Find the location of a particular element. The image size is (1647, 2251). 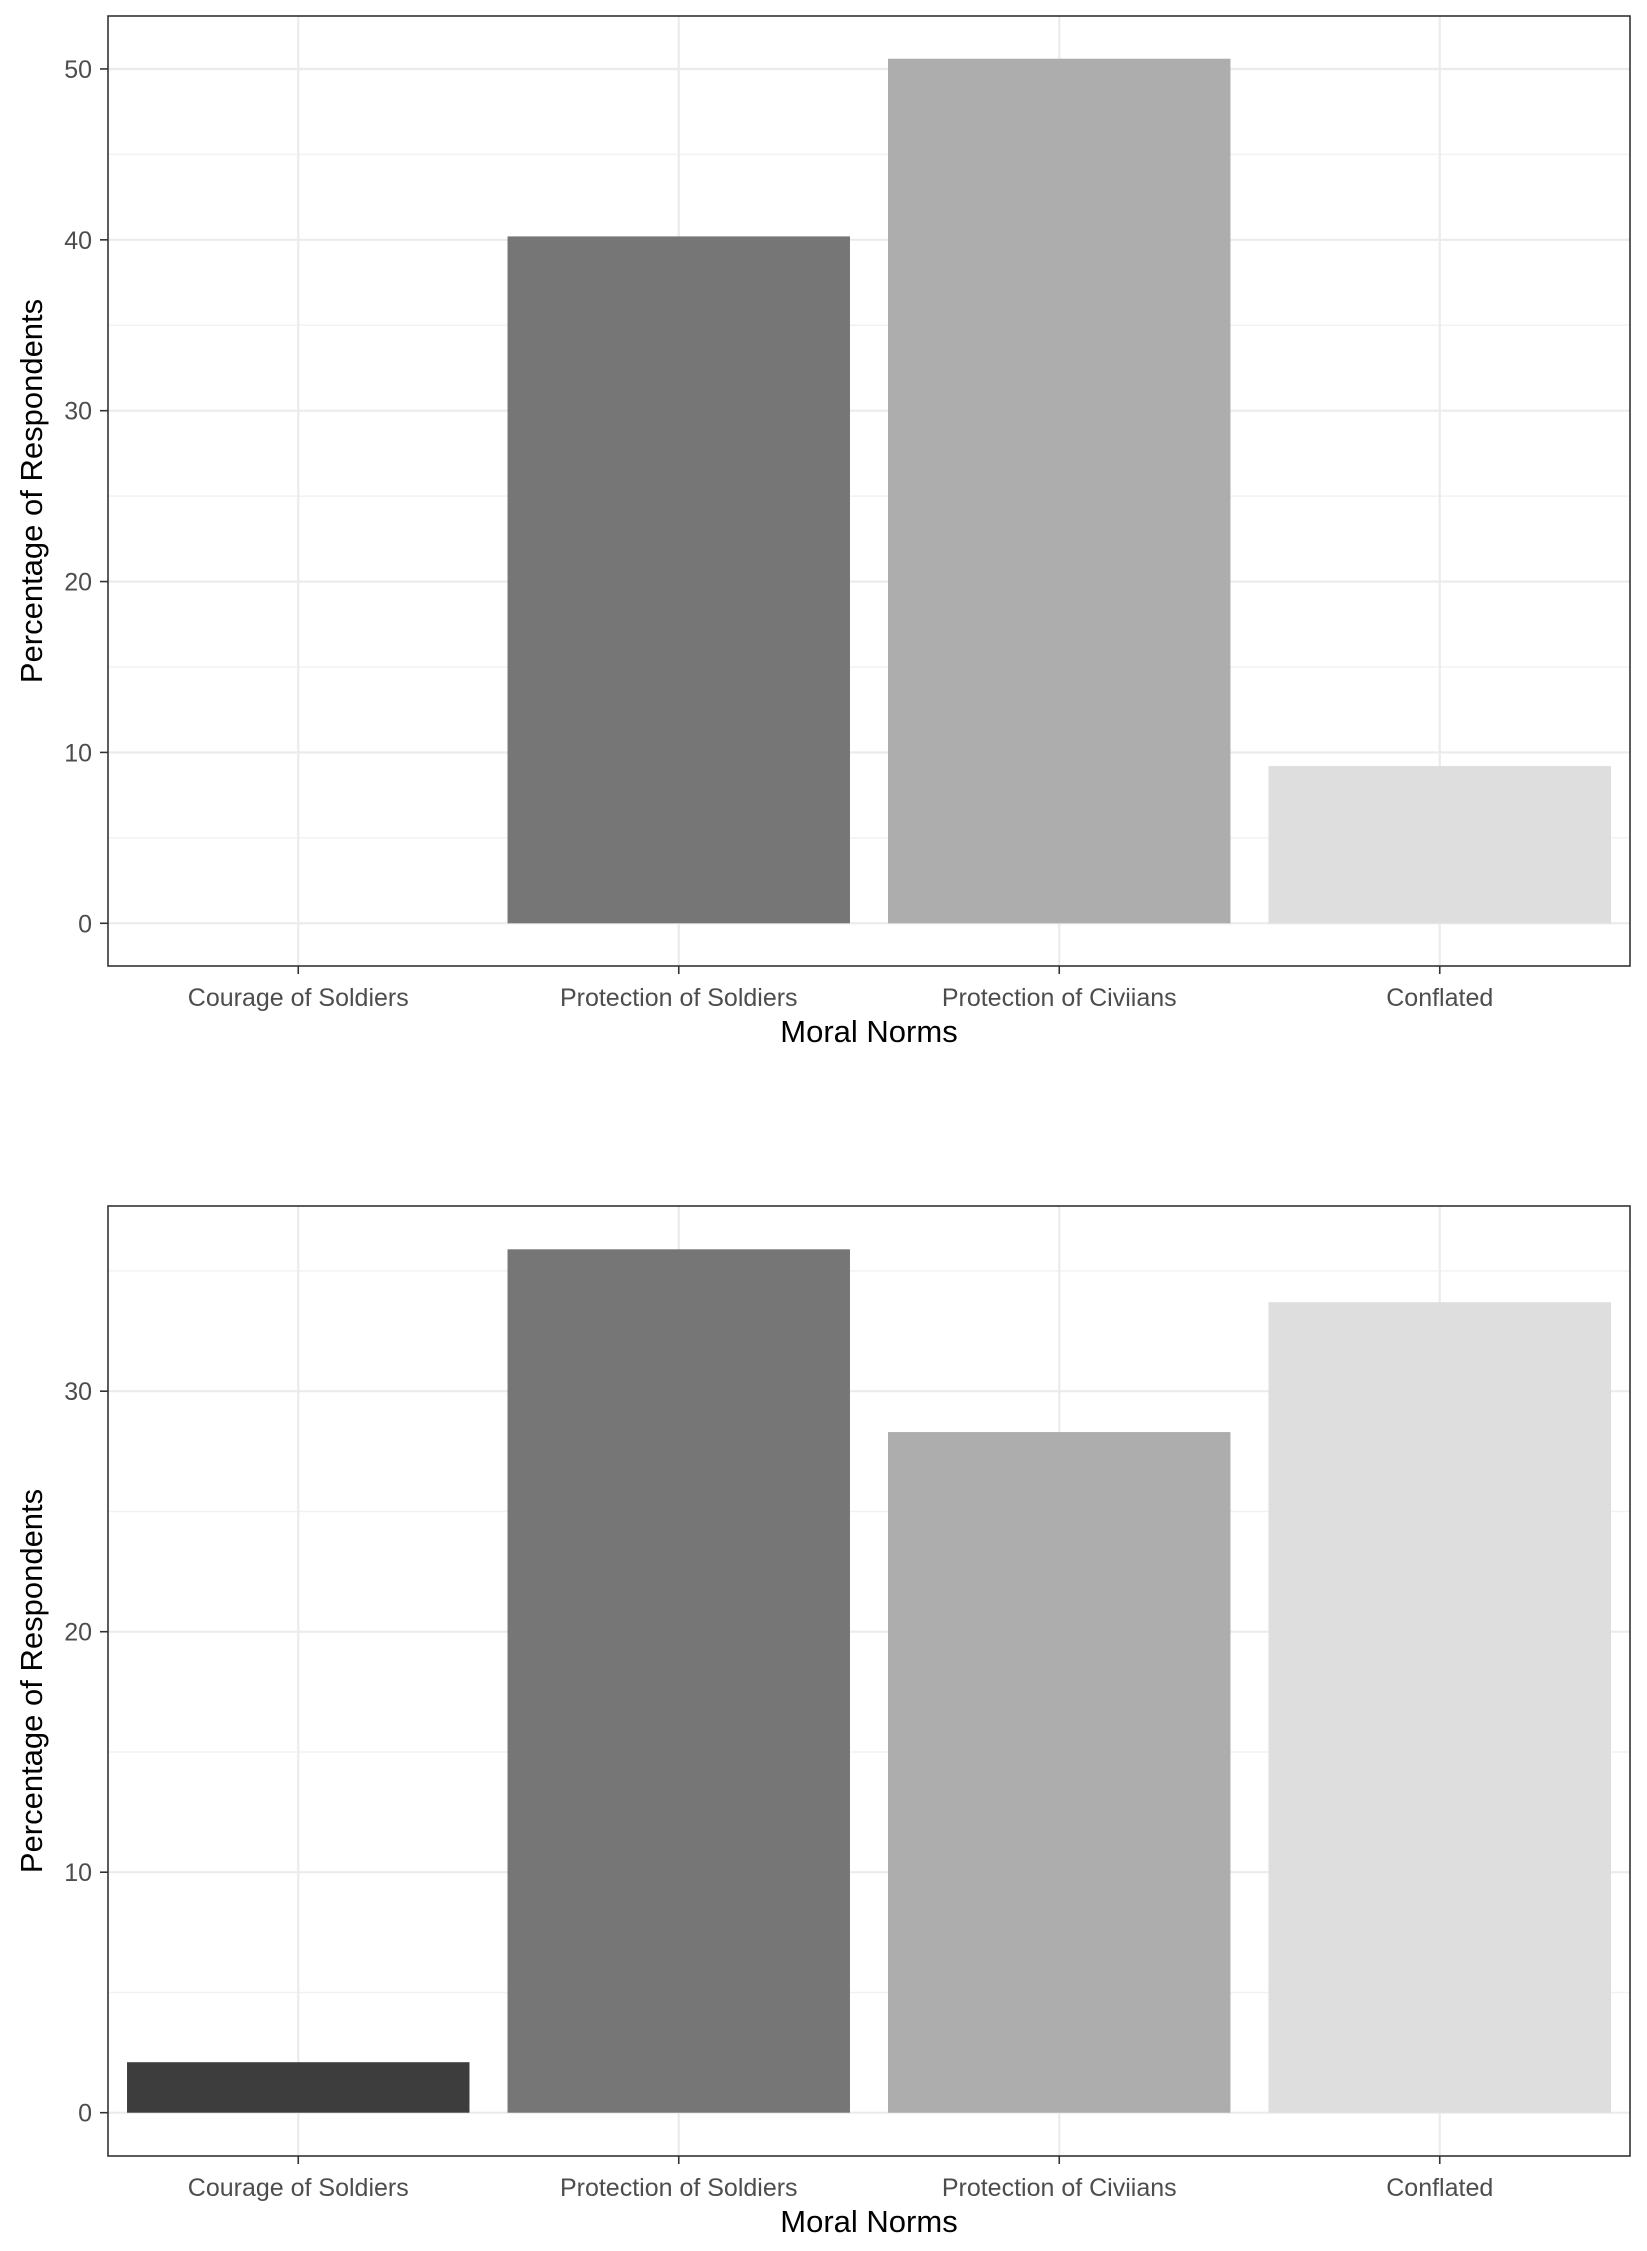

bar-courage-of-soldiers is located at coordinates (298, 2087).